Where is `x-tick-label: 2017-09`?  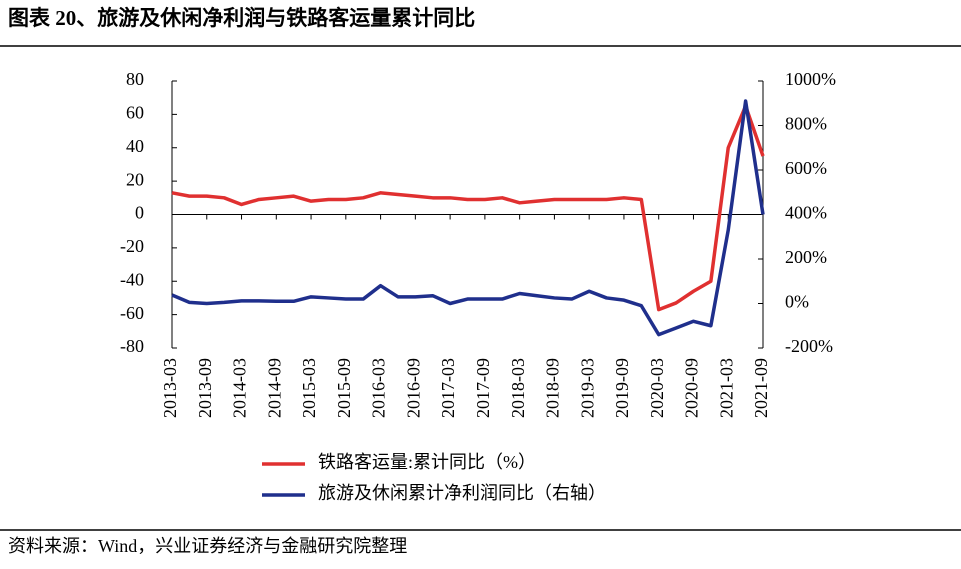 x-tick-label: 2017-09 is located at coordinates (483, 388).